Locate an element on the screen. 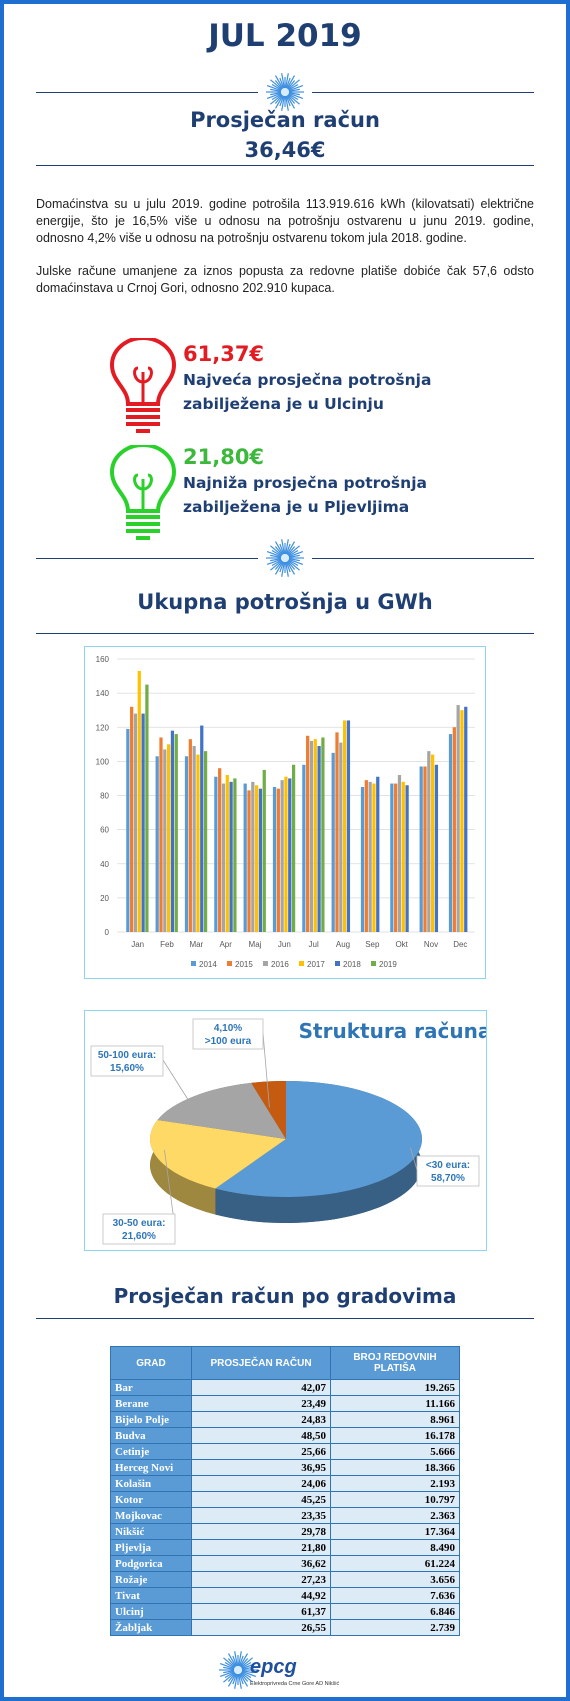  table-row: Budva 48,50 16.178 is located at coordinates (285, 1435).